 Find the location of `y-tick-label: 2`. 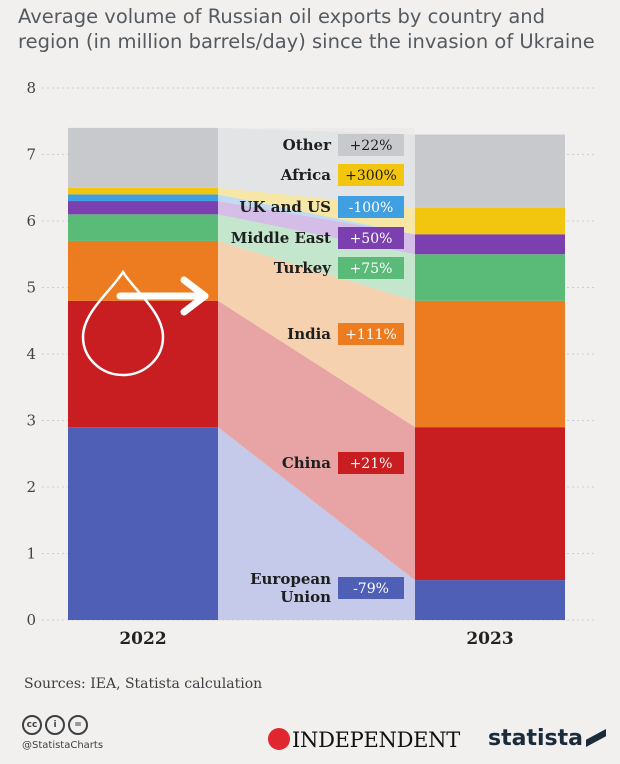

y-tick-label: 2 is located at coordinates (31, 487).